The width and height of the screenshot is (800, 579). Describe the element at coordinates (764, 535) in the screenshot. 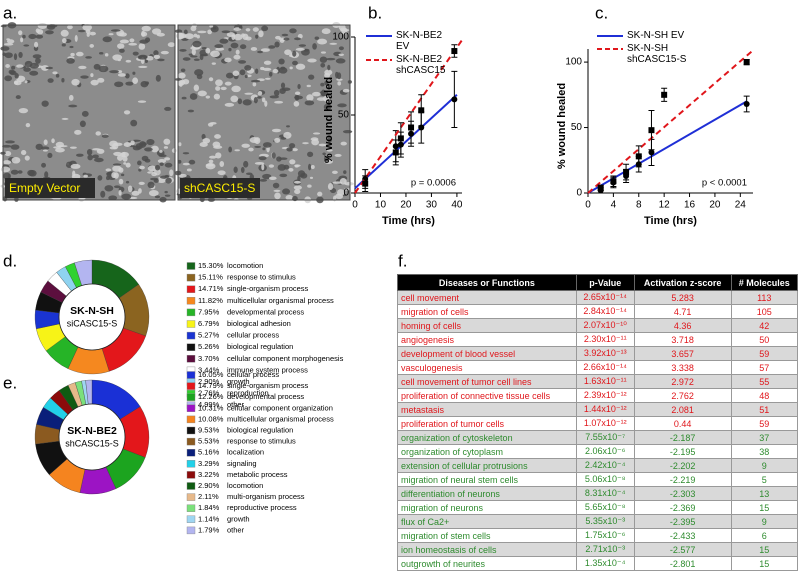

I see `table-cell: 6` at that location.